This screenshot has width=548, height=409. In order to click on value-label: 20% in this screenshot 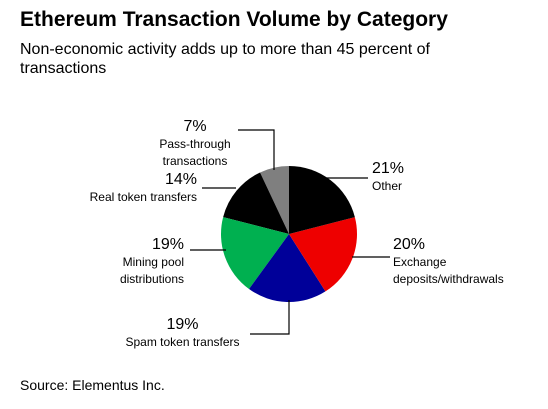, I will do `click(409, 244)`.